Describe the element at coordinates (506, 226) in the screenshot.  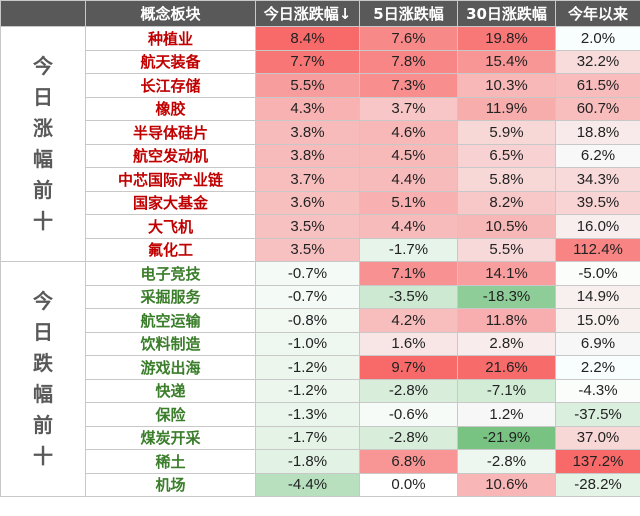
I see `cell-d30: 10.5%` at that location.